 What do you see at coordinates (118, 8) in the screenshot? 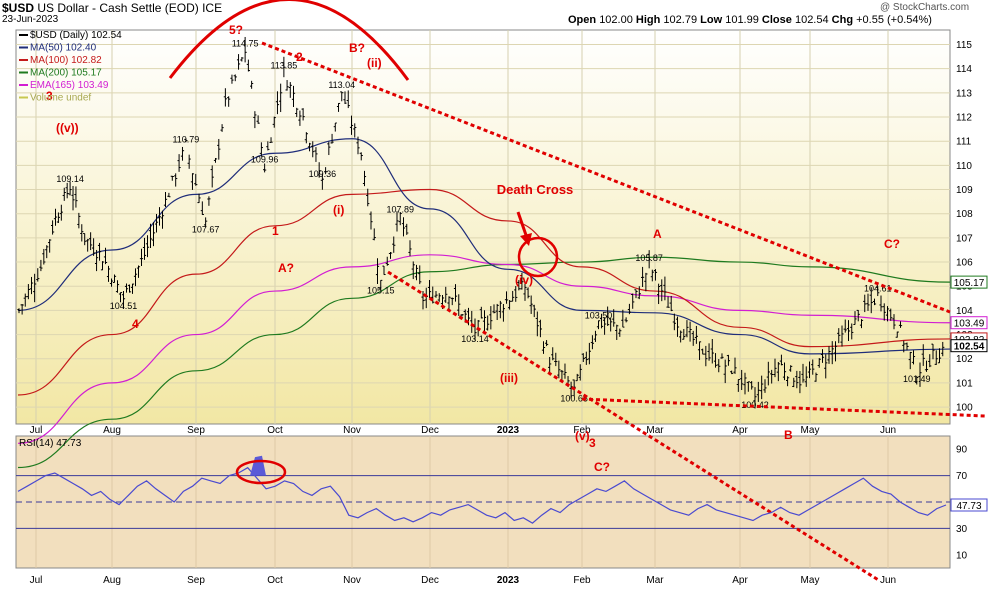
I see `instrument-name: US Dollar - Cash Settle (EOD)` at bounding box center [118, 8].